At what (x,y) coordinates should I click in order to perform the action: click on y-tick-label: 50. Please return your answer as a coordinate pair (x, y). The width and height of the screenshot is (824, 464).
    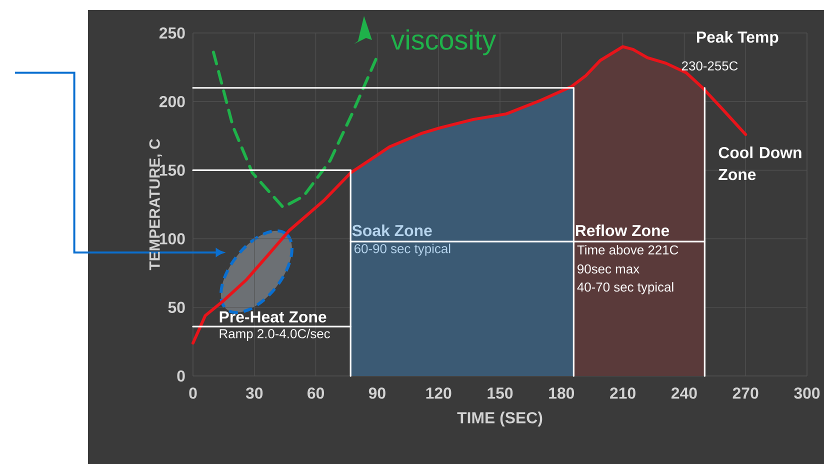
    Looking at the image, I should click on (176, 308).